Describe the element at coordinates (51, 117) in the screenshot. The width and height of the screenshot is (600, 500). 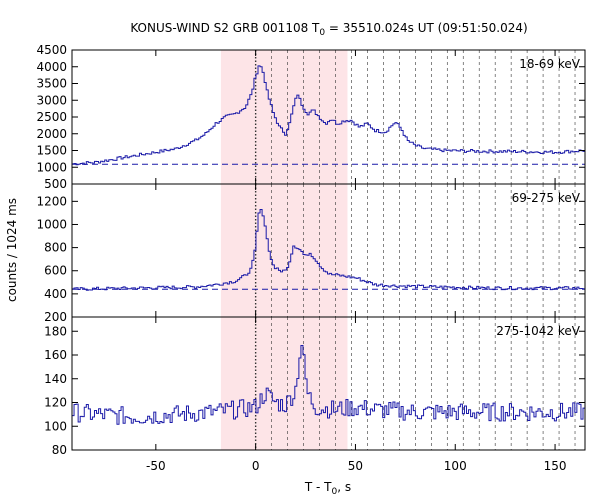
I see `y-tick-label: 2500` at that location.